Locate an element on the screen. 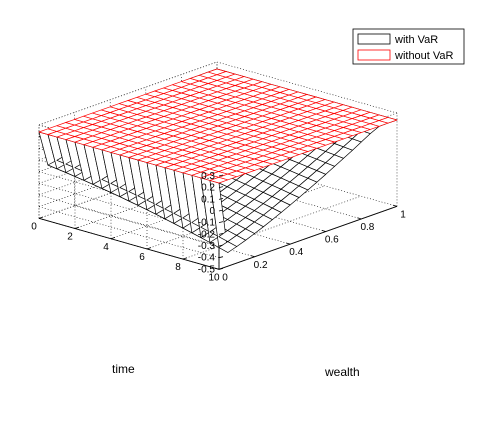  legend: with VaR without VaR is located at coordinates (408, 46).